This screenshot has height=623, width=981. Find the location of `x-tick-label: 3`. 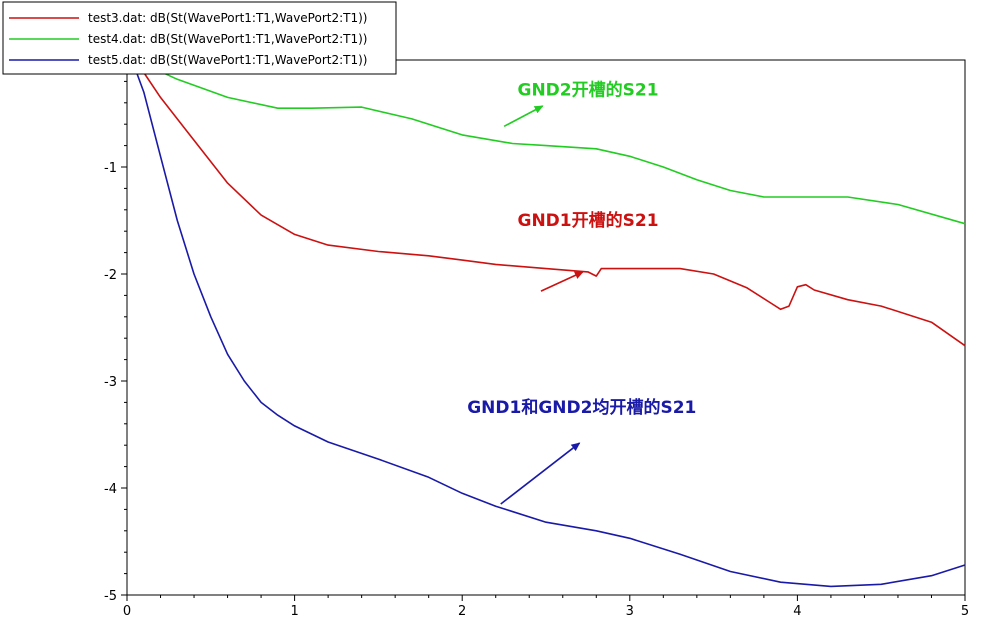

x-tick-label: 3 is located at coordinates (630, 611).